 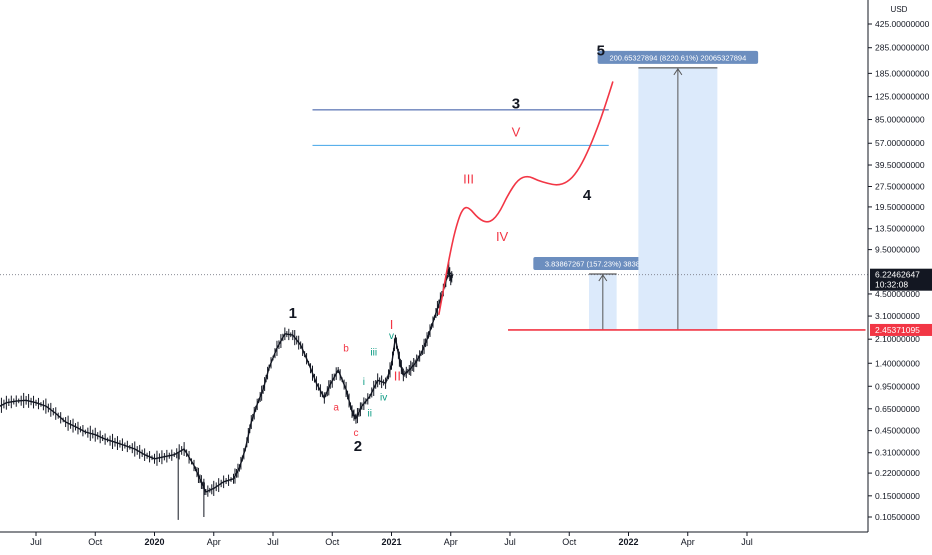 I want to click on y-tick-label: 85.00000000, so click(x=900, y=120).